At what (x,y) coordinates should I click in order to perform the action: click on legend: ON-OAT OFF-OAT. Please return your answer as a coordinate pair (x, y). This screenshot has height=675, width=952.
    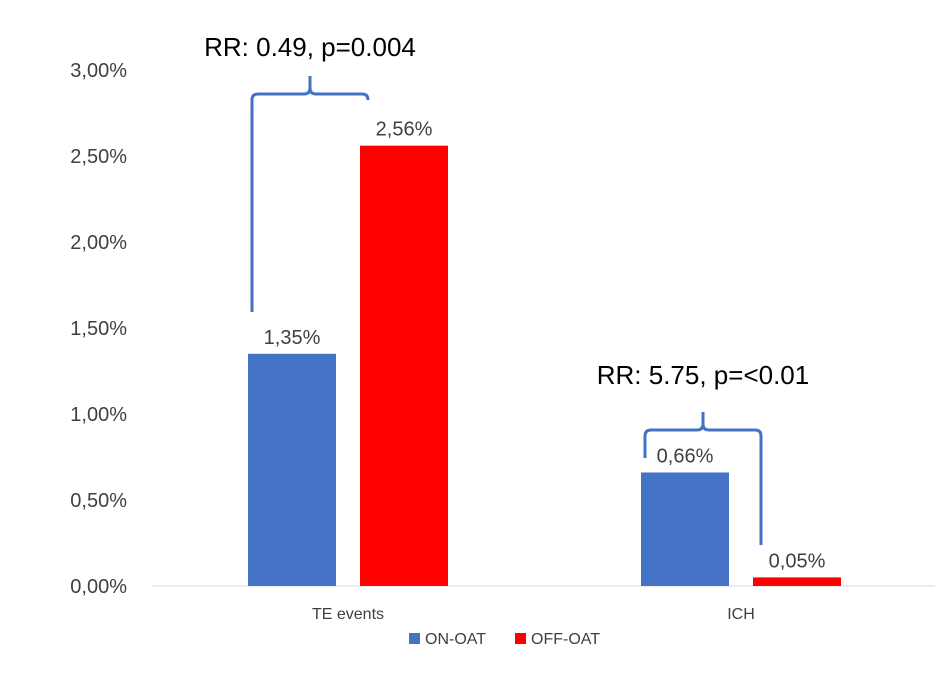
    Looking at the image, I should click on (504, 639).